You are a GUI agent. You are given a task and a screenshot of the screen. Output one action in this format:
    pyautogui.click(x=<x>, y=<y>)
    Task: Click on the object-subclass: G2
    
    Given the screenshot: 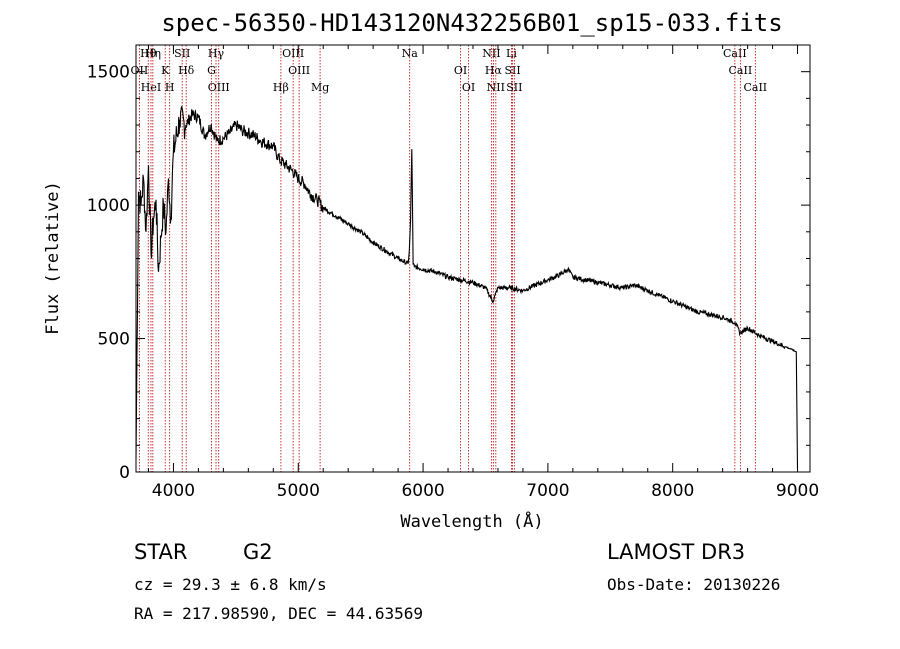 What is the action you would take?
    pyautogui.click(x=258, y=552)
    